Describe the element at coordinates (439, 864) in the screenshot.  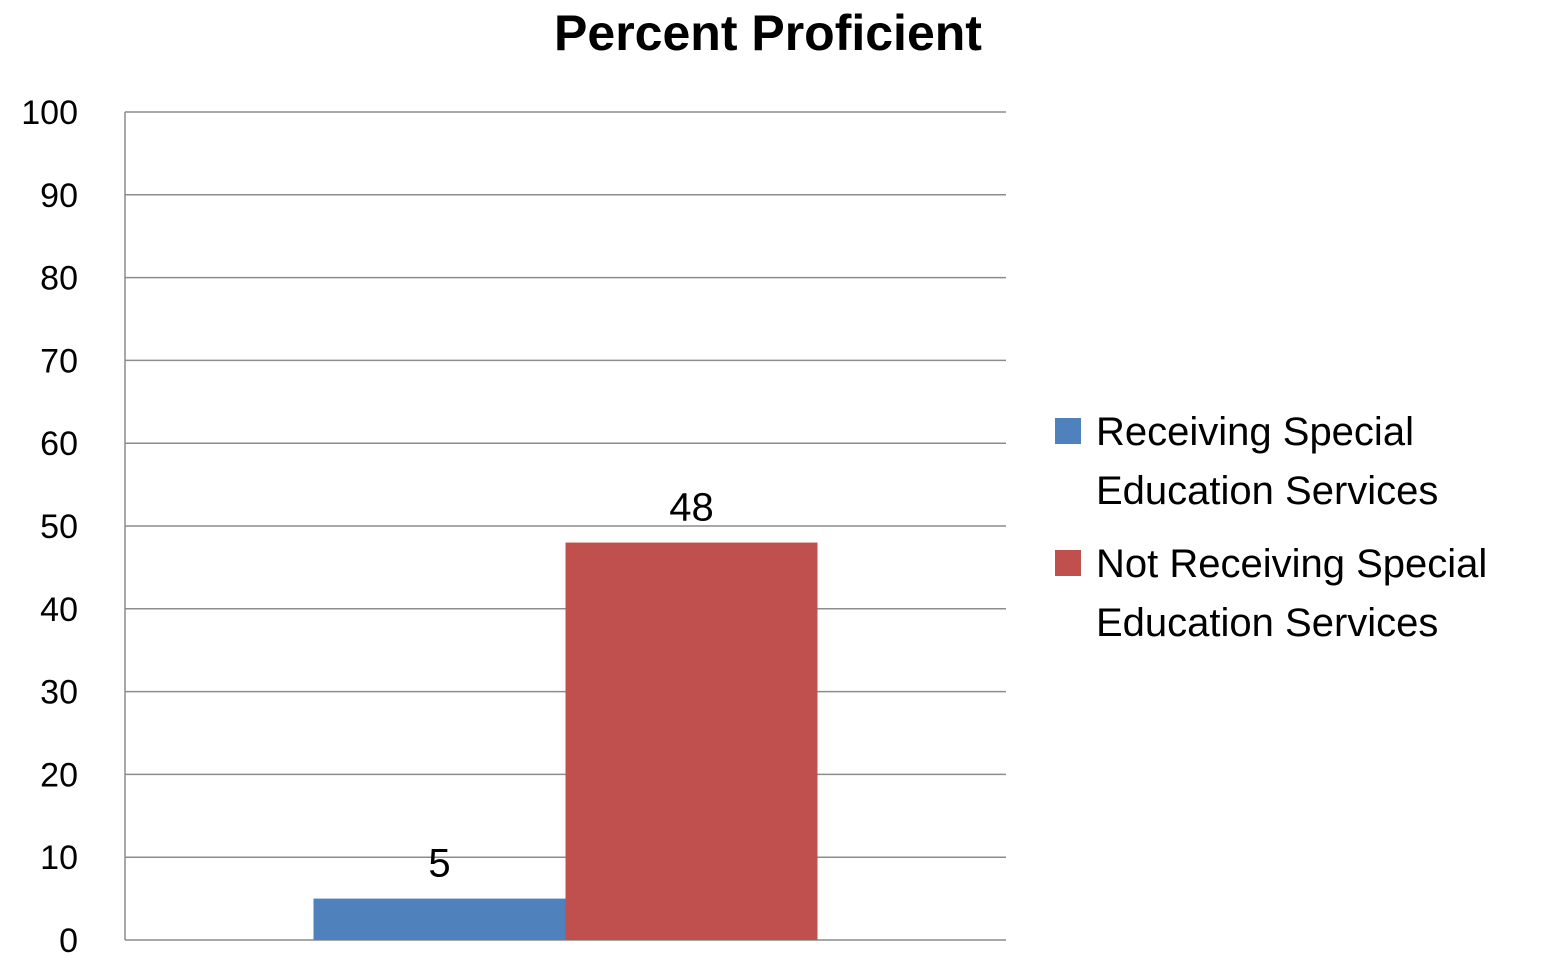
I see `data-label: 5` at that location.